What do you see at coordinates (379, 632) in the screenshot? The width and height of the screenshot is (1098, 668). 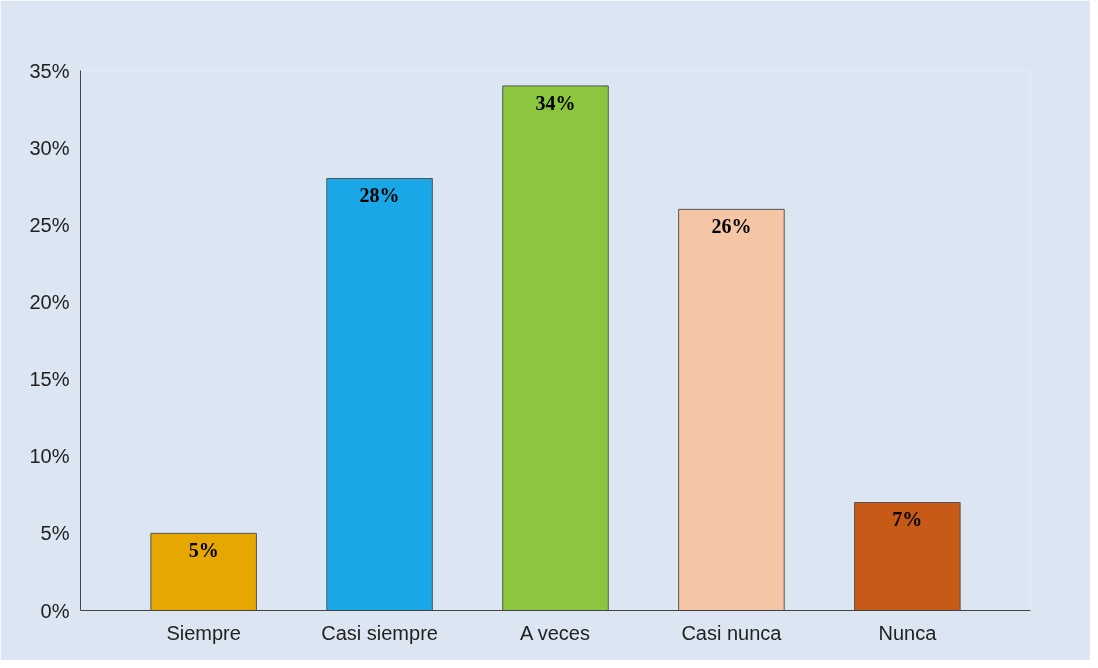 I see `x-tick-label: Casi siempre` at bounding box center [379, 632].